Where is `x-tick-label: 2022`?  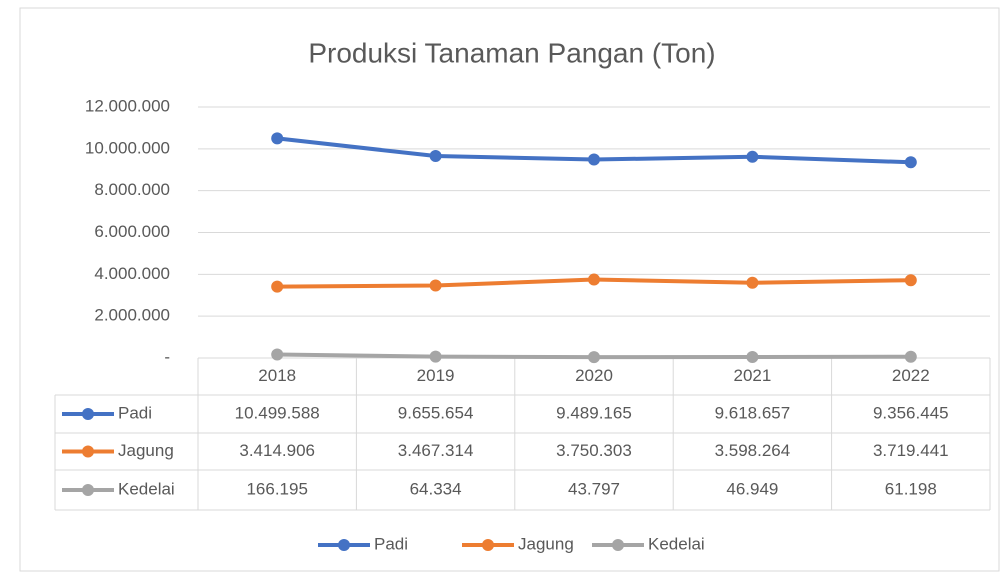 x-tick-label: 2022 is located at coordinates (911, 375).